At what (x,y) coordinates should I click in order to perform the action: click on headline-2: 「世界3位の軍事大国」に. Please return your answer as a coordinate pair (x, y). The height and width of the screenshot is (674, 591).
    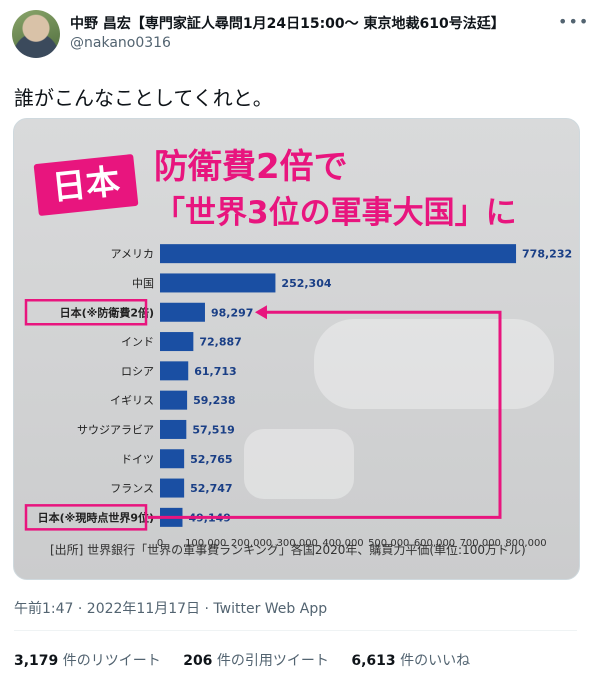
    Looking at the image, I should click on (335, 213).